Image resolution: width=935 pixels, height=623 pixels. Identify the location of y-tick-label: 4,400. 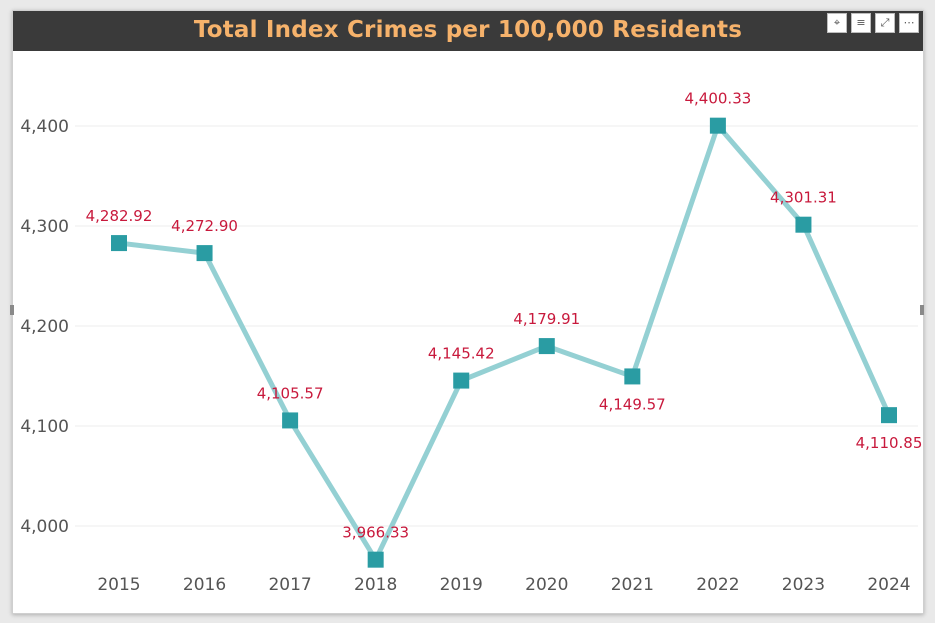
(44, 127).